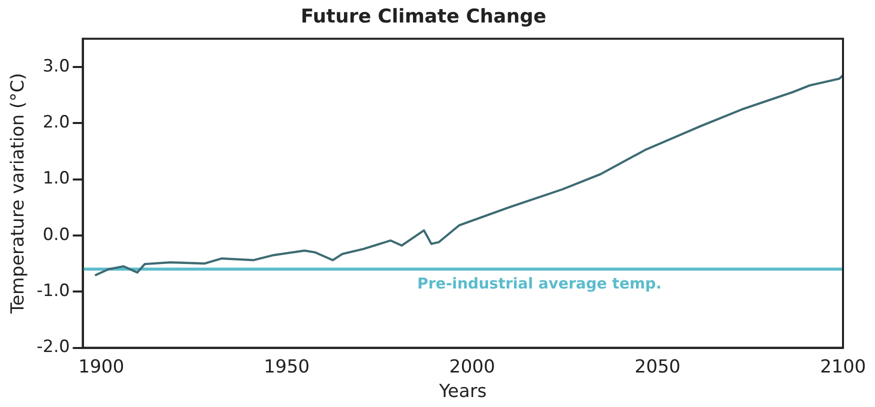  Describe the element at coordinates (56, 234) in the screenshot. I see `y-tick-label: 0.0` at that location.